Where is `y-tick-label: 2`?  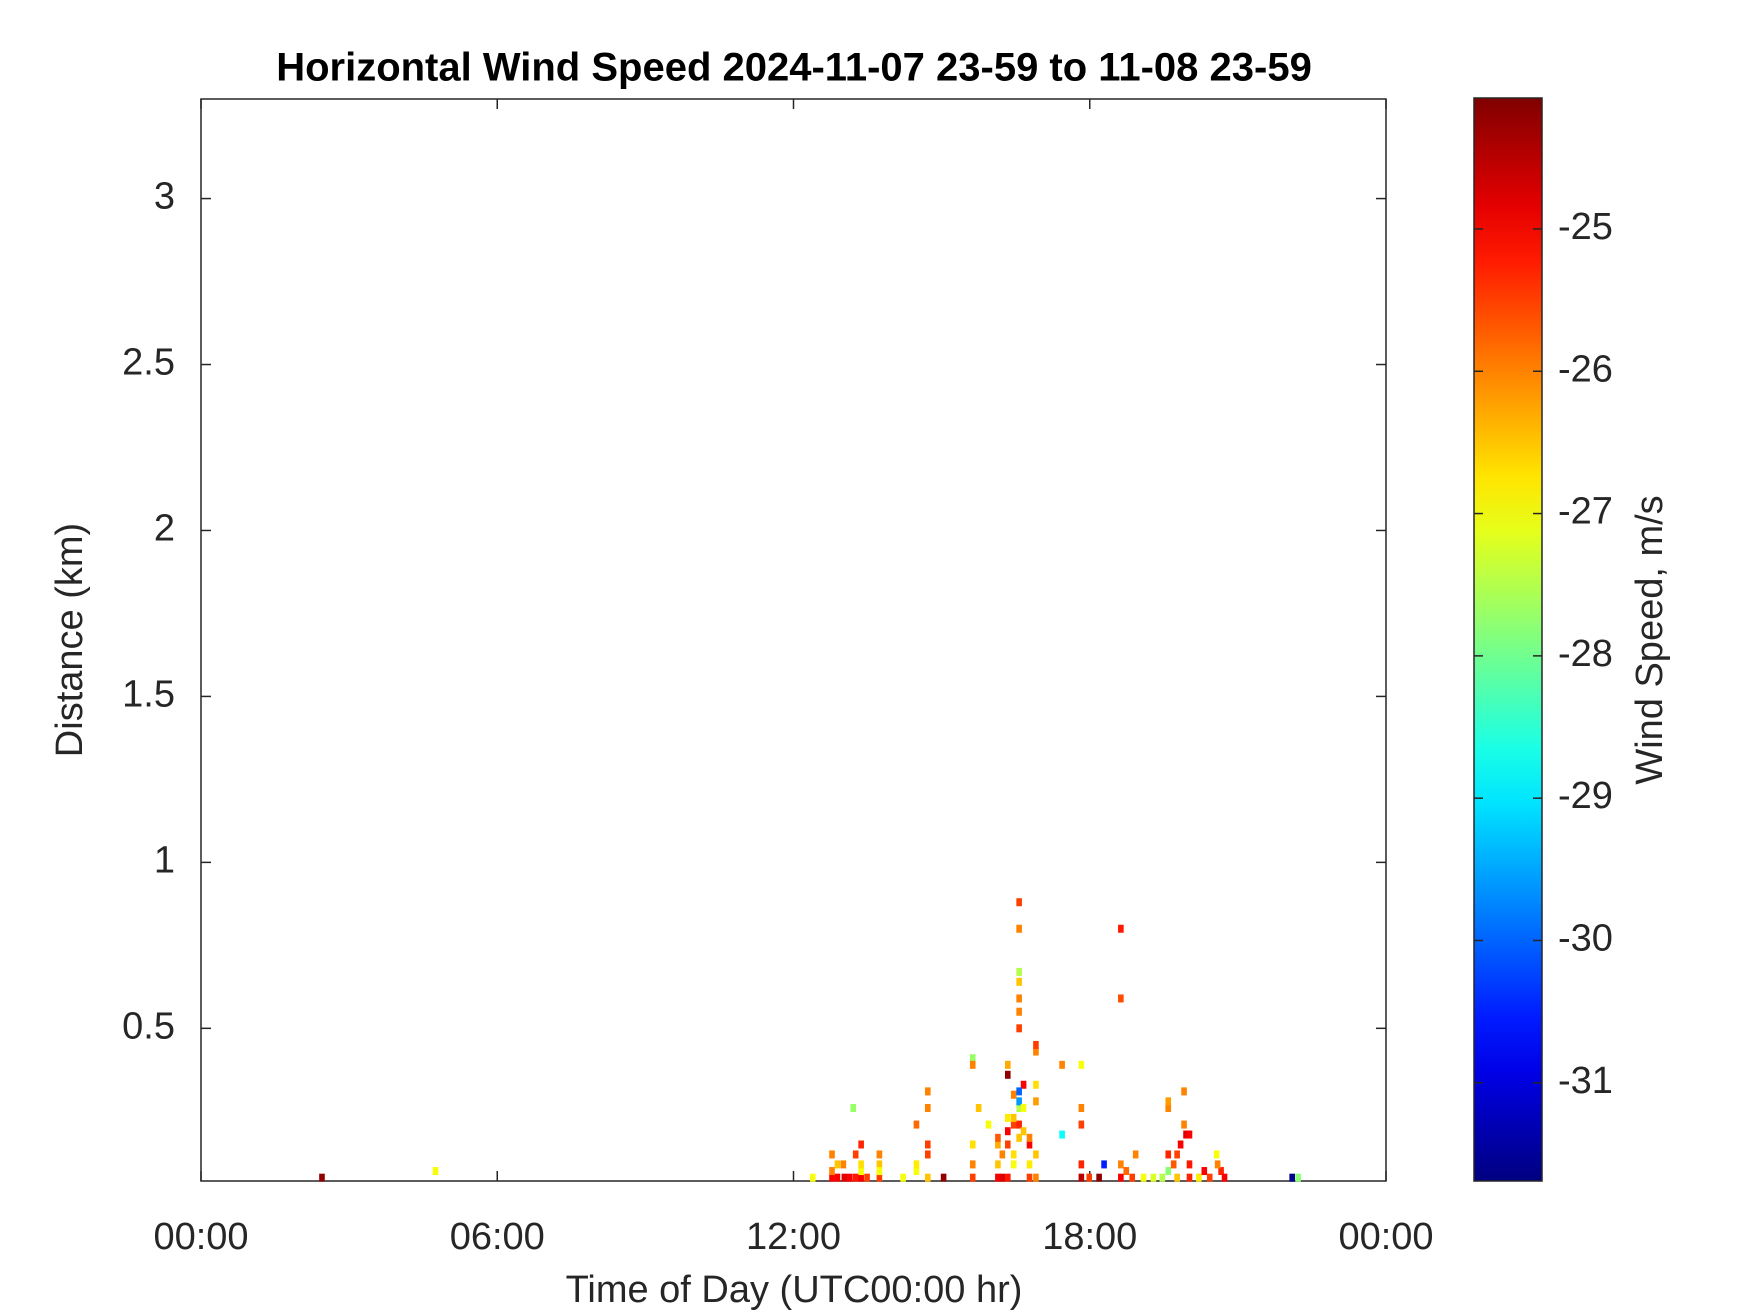 y-tick-label: 2 is located at coordinates (164, 529).